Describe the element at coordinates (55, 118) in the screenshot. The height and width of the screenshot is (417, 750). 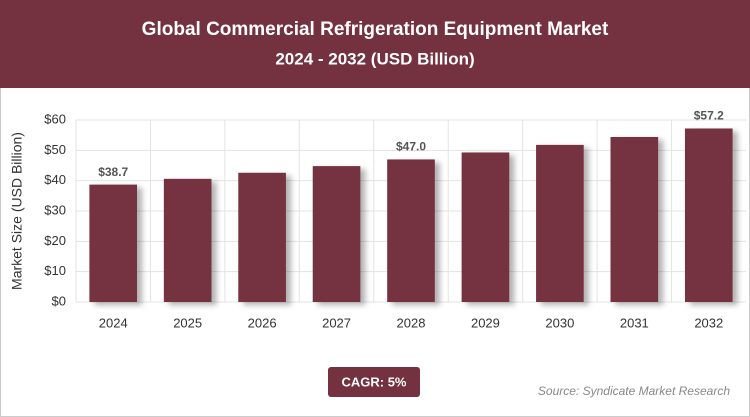
I see `y-tick-label: $60` at that location.